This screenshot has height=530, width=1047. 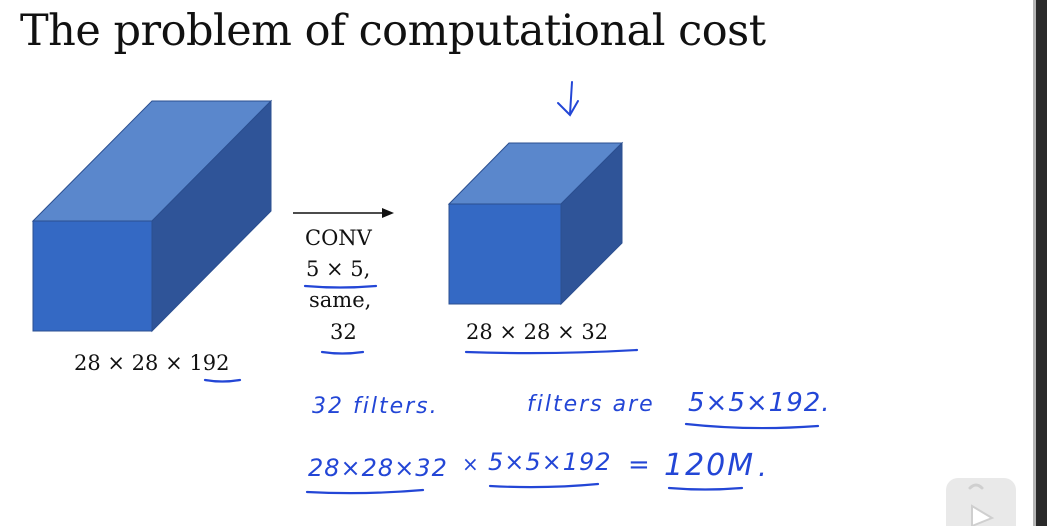 I want to click on note-mult-sign: ×, so click(x=470, y=464).